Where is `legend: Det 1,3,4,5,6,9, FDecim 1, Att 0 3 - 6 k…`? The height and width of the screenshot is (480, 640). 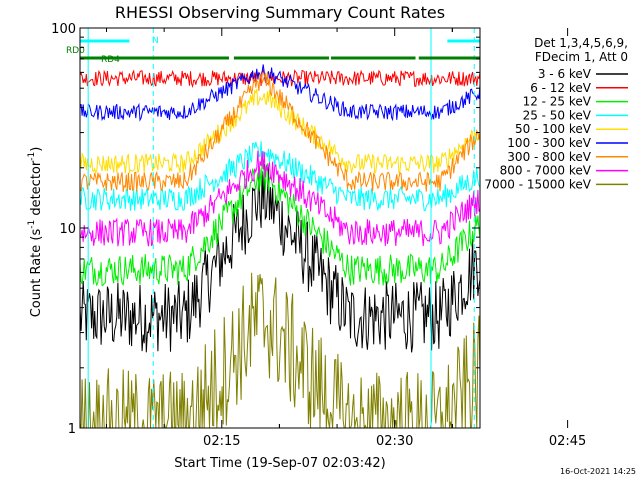
legend: Det 1,3,4,5,6,9, FDecim 1, Att 0 3 - 6 k… is located at coordinates (556, 113).